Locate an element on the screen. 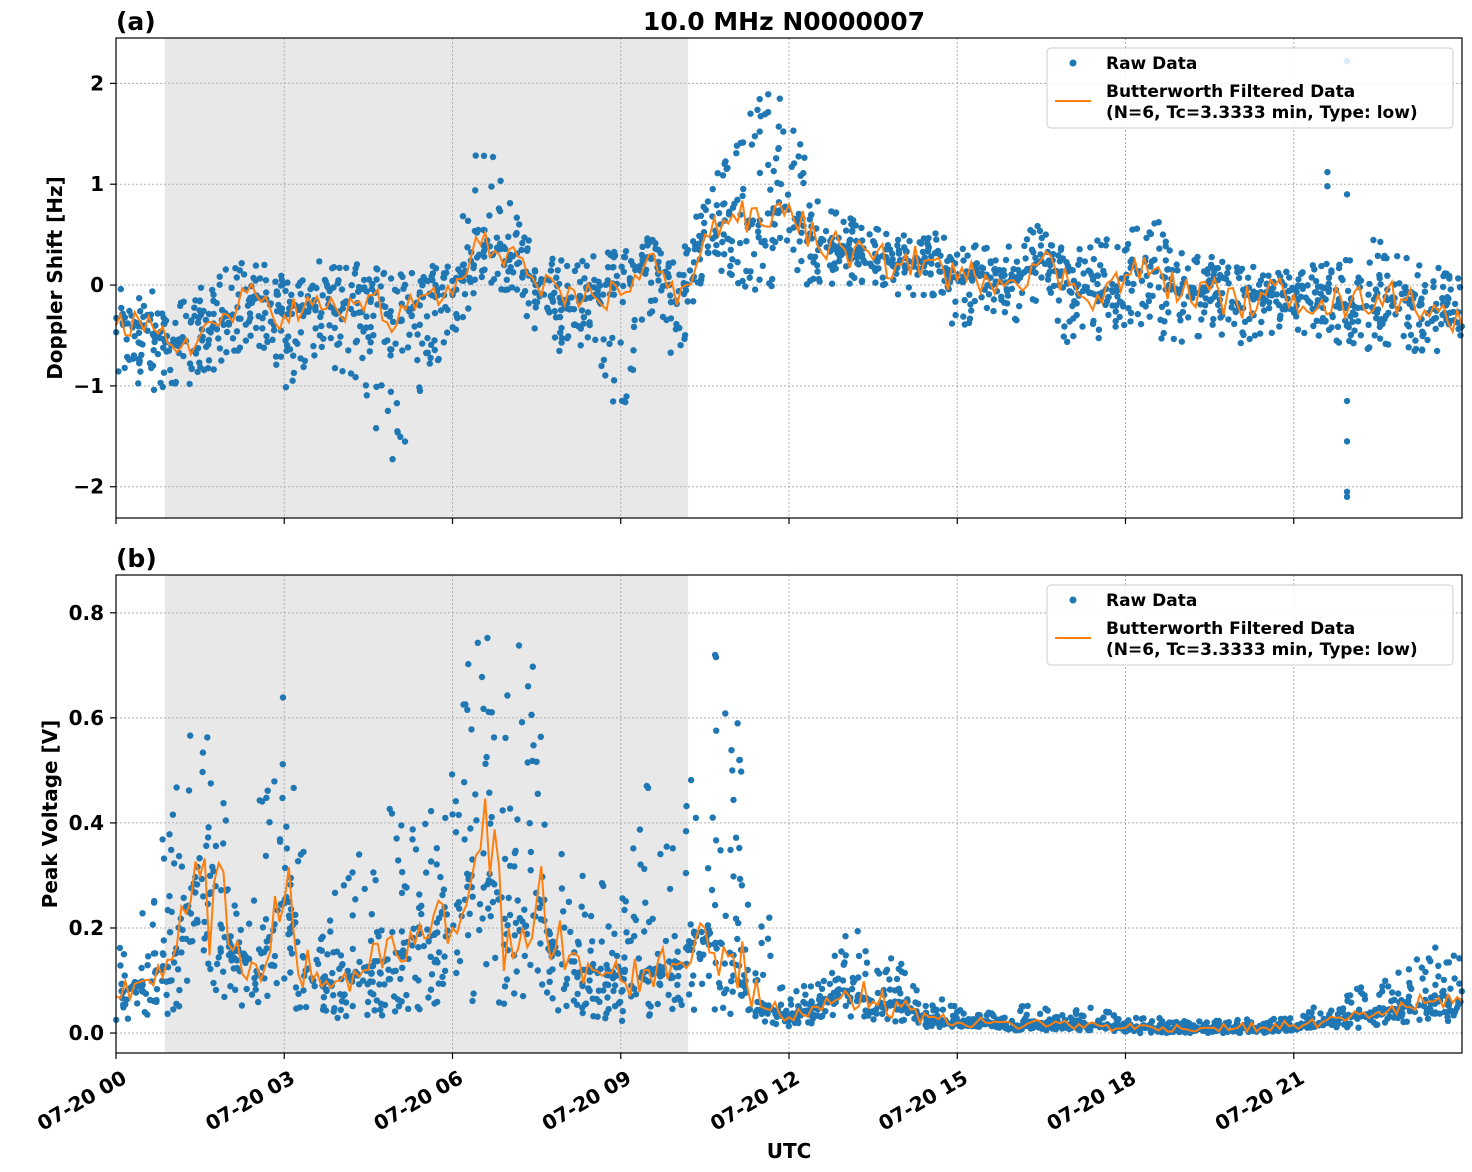 Image resolution: width=1472 pixels, height=1172 pixels. raw-data-outlier is located at coordinates (1347, 401).